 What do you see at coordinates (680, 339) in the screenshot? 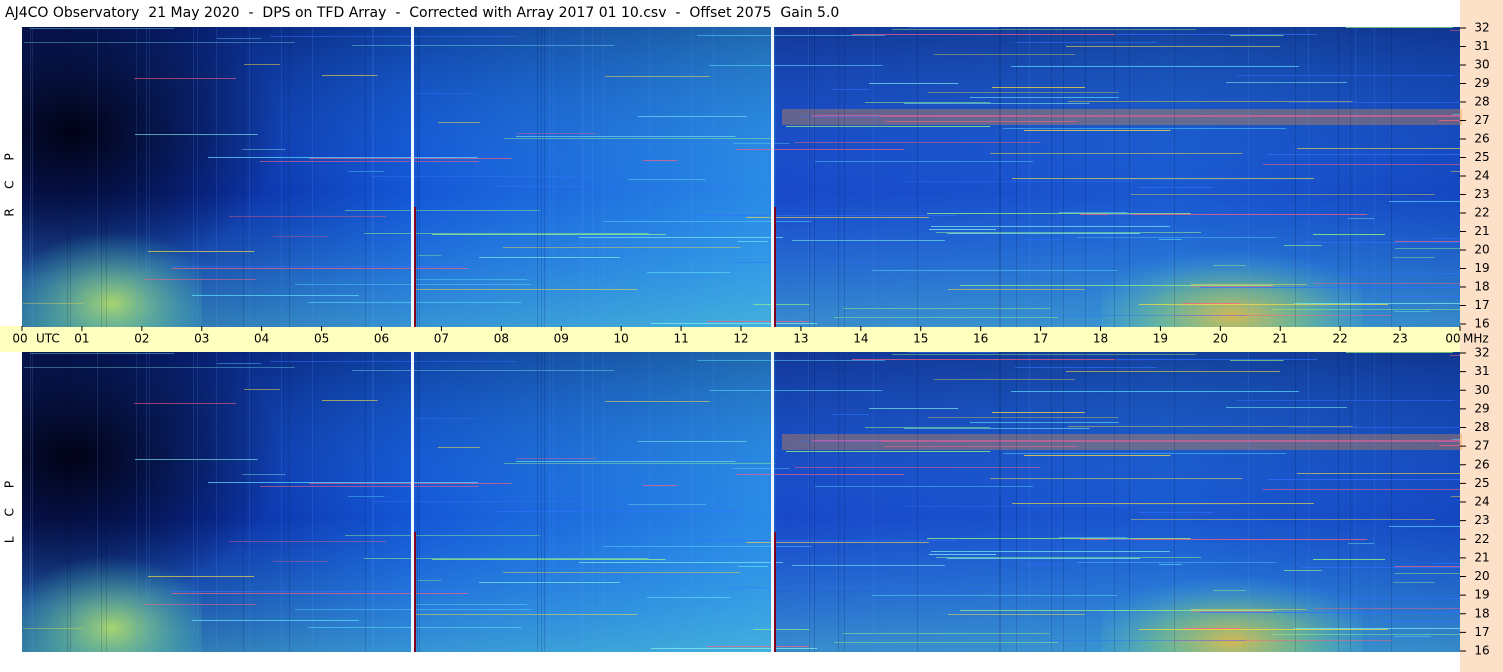
I see `hour-label: 11` at bounding box center [680, 339].